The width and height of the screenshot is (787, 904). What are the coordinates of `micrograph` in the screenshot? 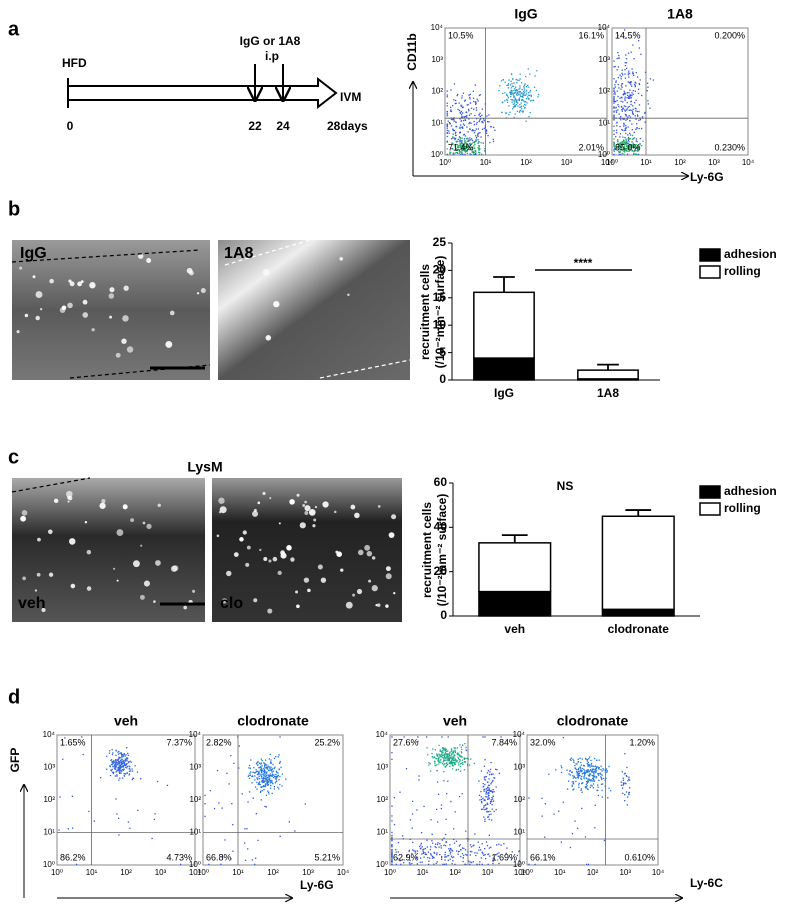 It's located at (111, 310).